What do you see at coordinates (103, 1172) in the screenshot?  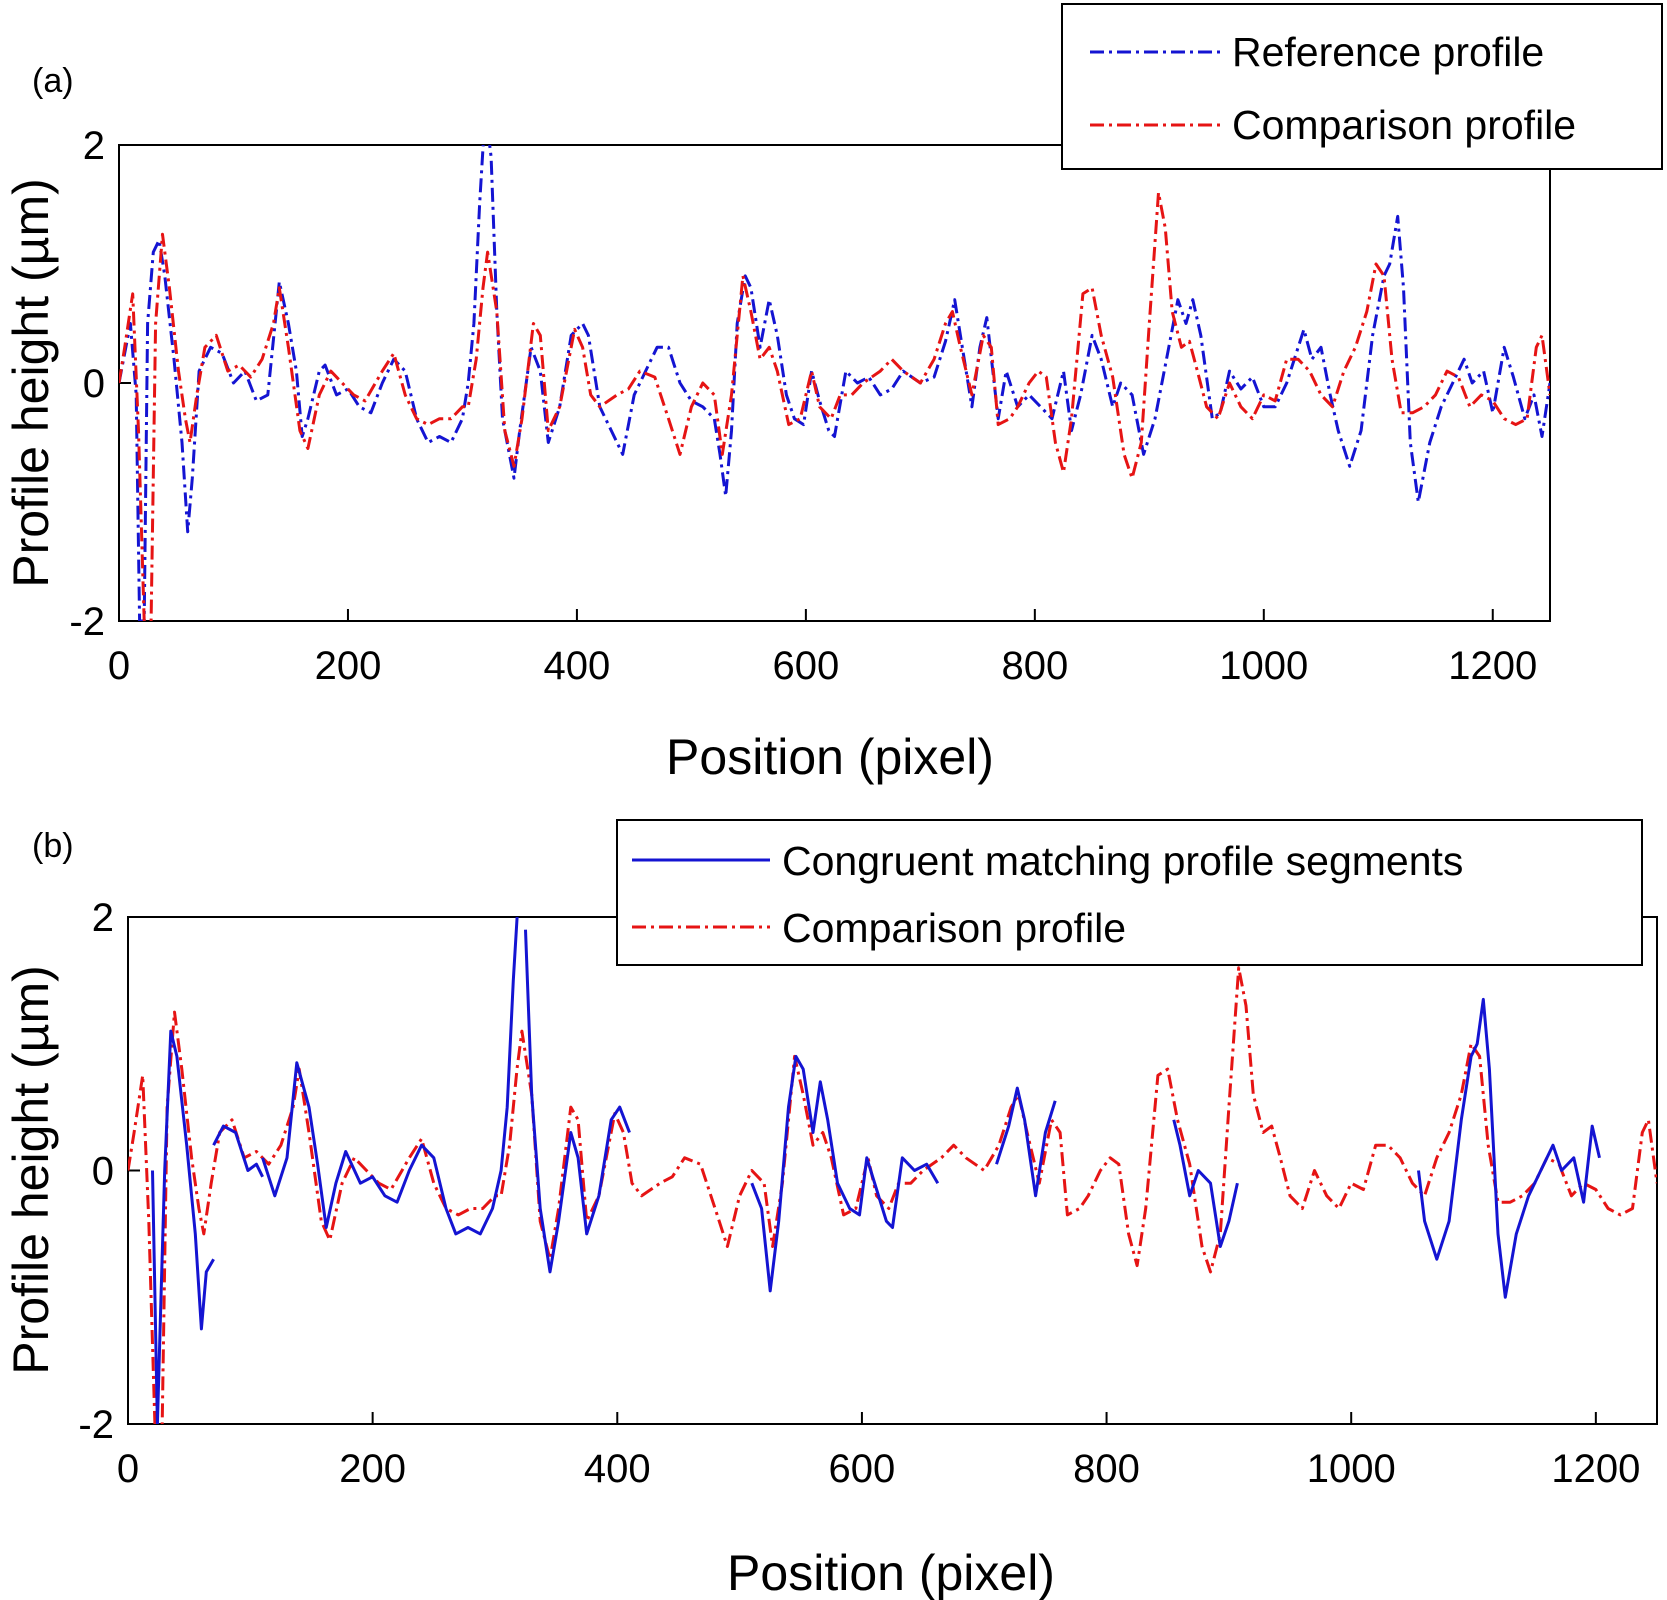 I see `y-tick-label-b: 0` at bounding box center [103, 1172].